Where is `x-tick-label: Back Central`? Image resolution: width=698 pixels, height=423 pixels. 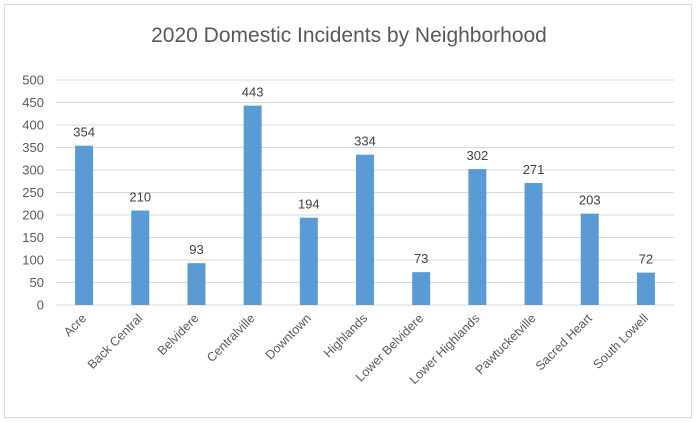 x-tick-label: Back Central is located at coordinates (115, 341).